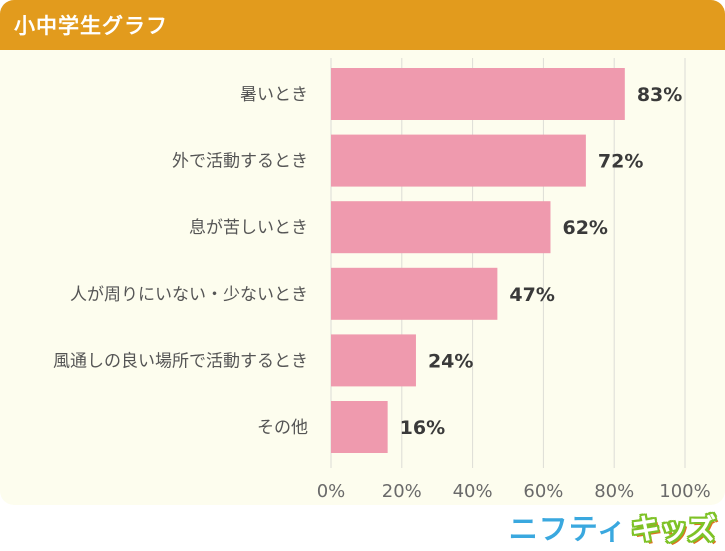 Image resolution: width=725 pixels, height=551 pixels. What do you see at coordinates (584, 228) in the screenshot?
I see `data-label: 62%` at bounding box center [584, 228].